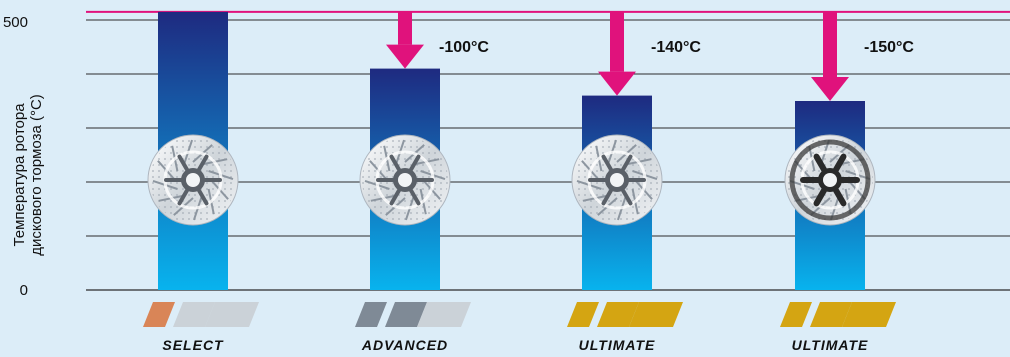 This screenshot has height=357, width=1010. What do you see at coordinates (36, 175) in the screenshot?
I see `y-axis-label: дискового тормоза (°C)` at bounding box center [36, 175].